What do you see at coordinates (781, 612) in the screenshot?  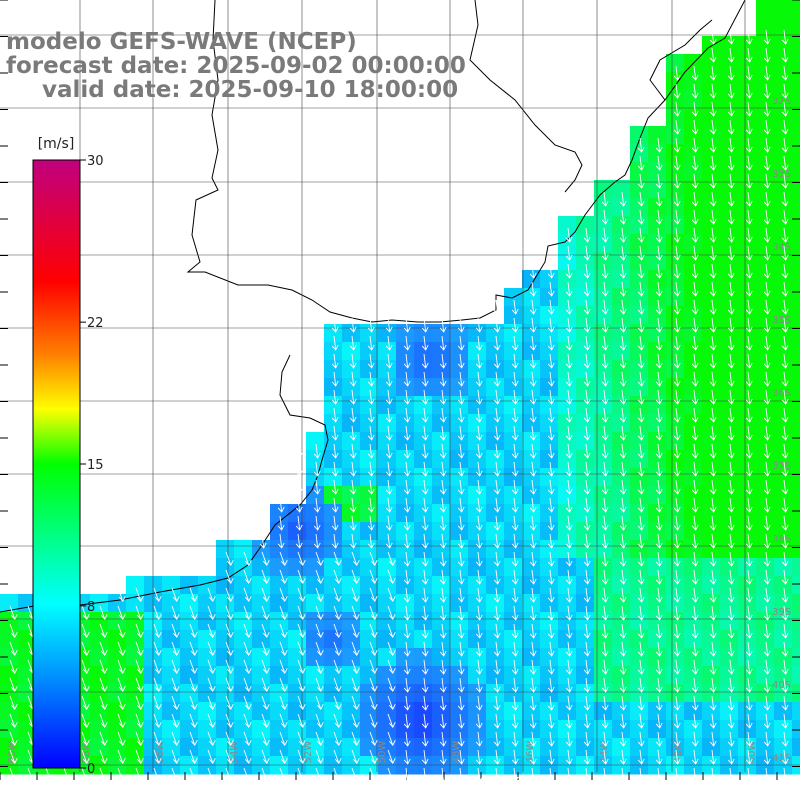 I see `latitude-label: 39S` at bounding box center [781, 612].